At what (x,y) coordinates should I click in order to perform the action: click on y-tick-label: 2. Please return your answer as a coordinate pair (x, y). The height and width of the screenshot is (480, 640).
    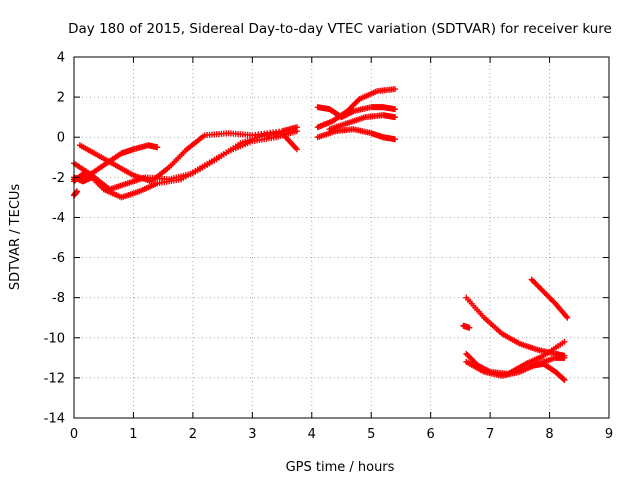
    Looking at the image, I should click on (61, 98).